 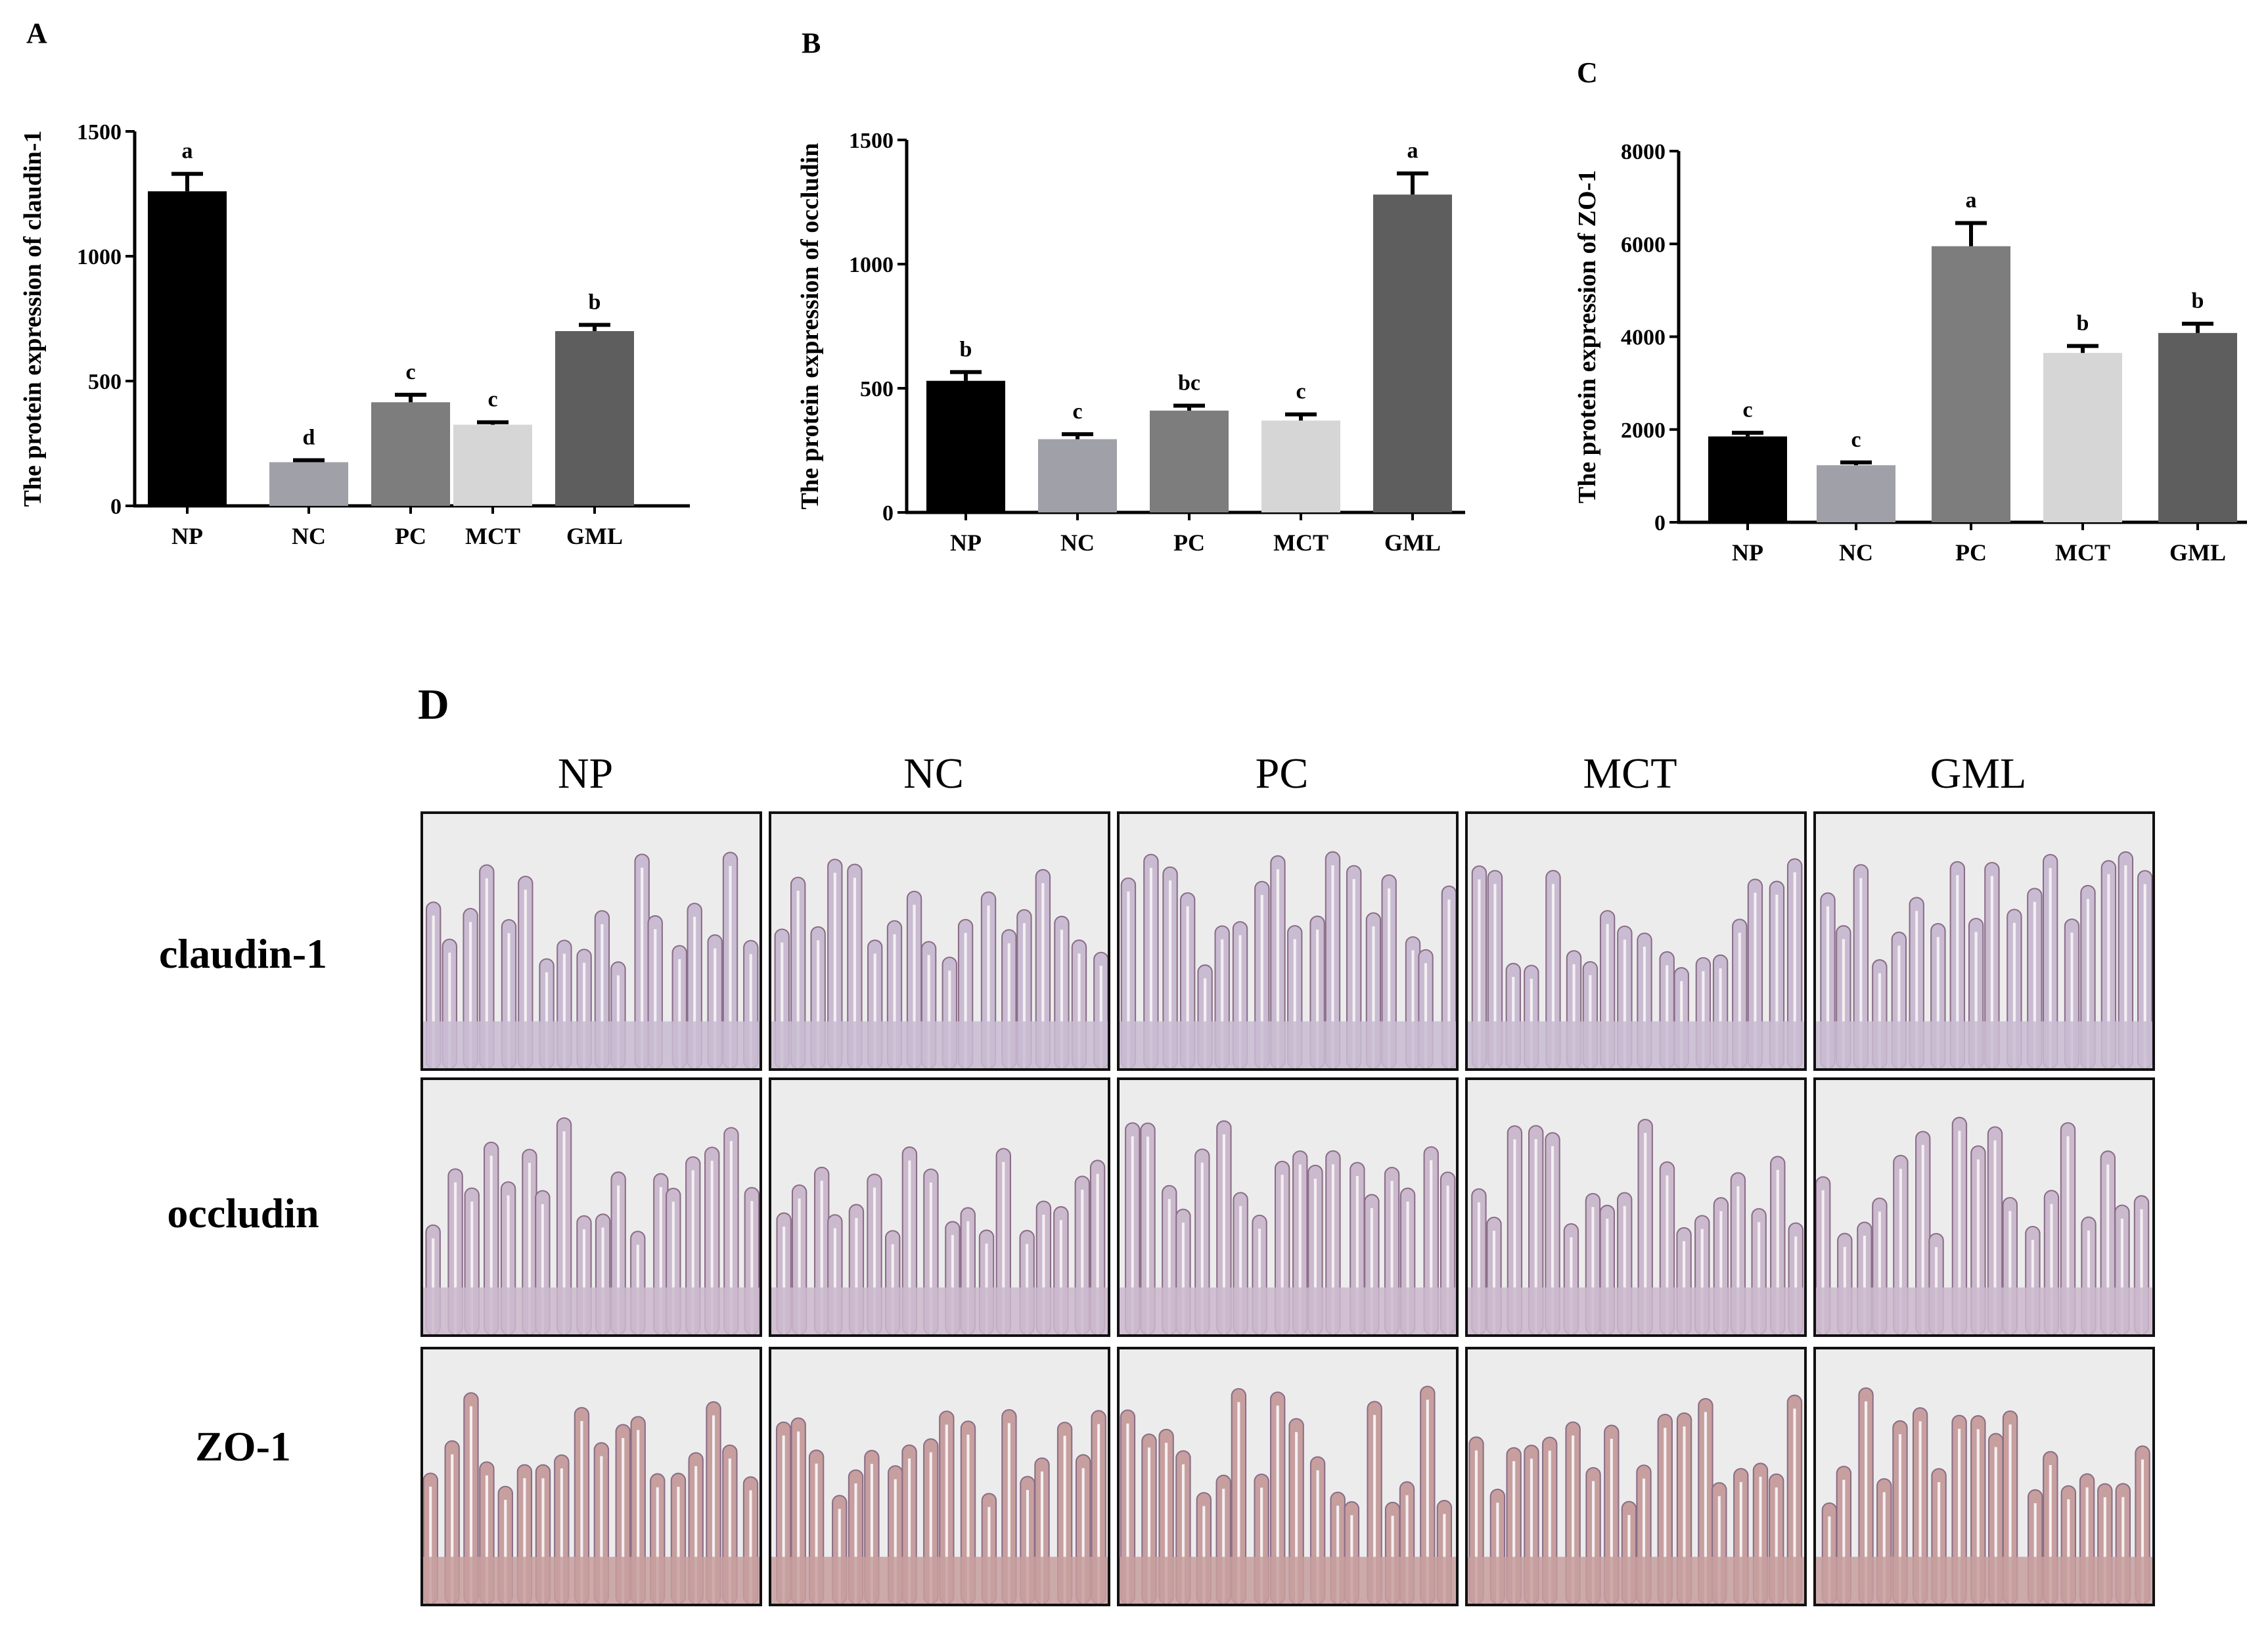 What do you see at coordinates (1587, 336) in the screenshot?
I see `y-axis-label-c: The protein expression of ZO-1` at bounding box center [1587, 336].